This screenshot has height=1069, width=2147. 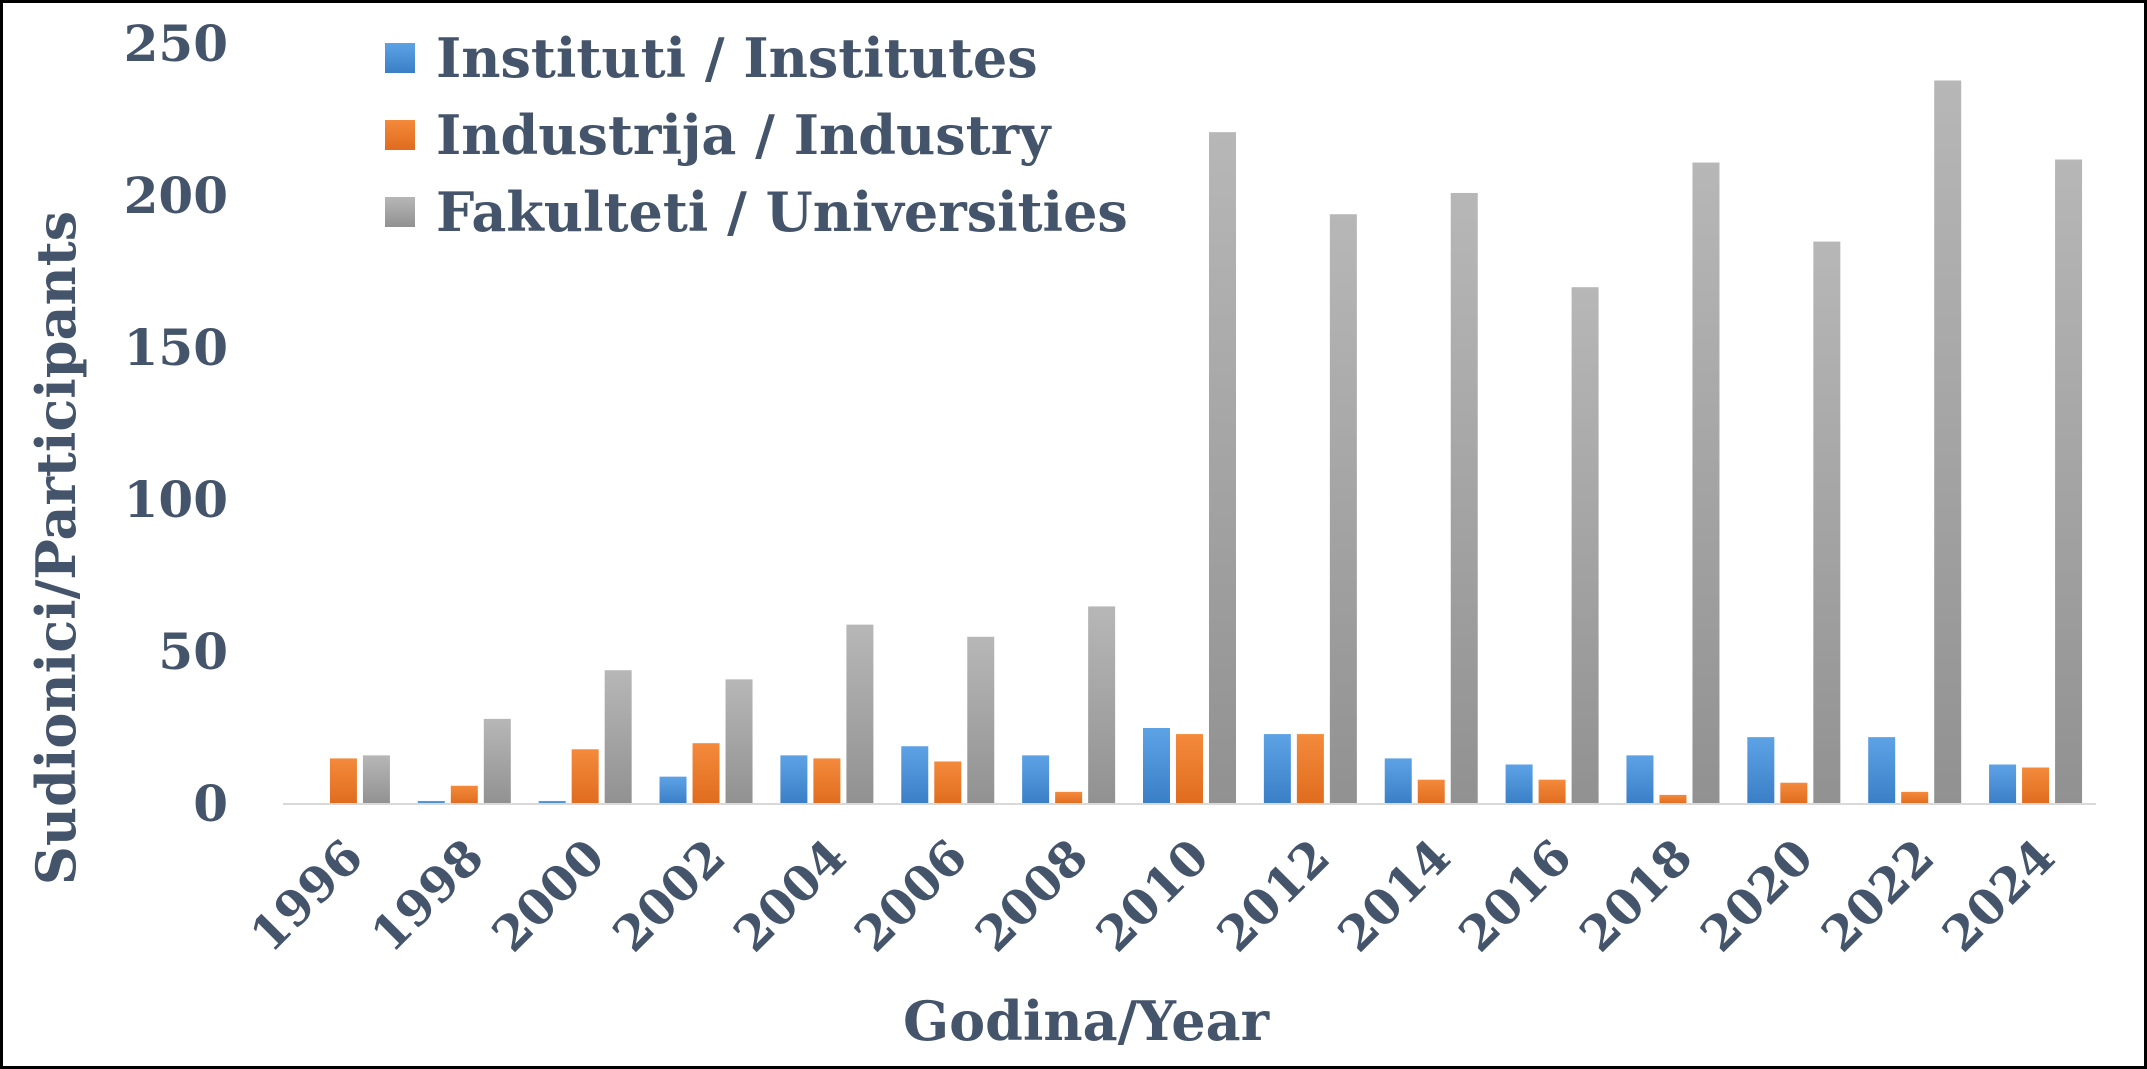 What do you see at coordinates (782, 212) in the screenshot?
I see `legend-label: Fakulteti / Universities` at bounding box center [782, 212].